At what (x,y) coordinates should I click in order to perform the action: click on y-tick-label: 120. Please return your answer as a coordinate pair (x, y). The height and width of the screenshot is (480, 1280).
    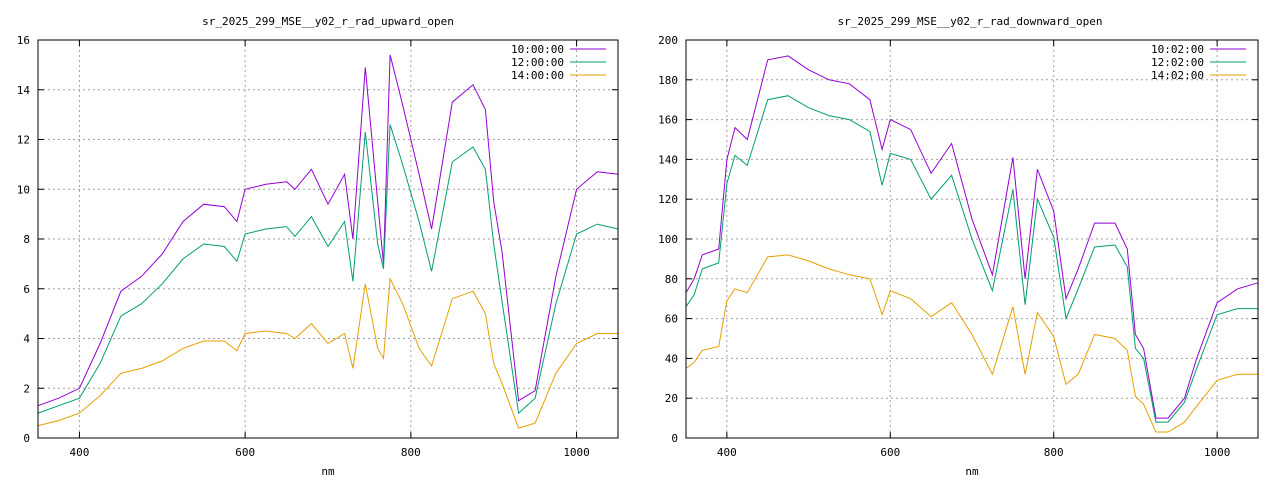
    Looking at the image, I should click on (668, 199).